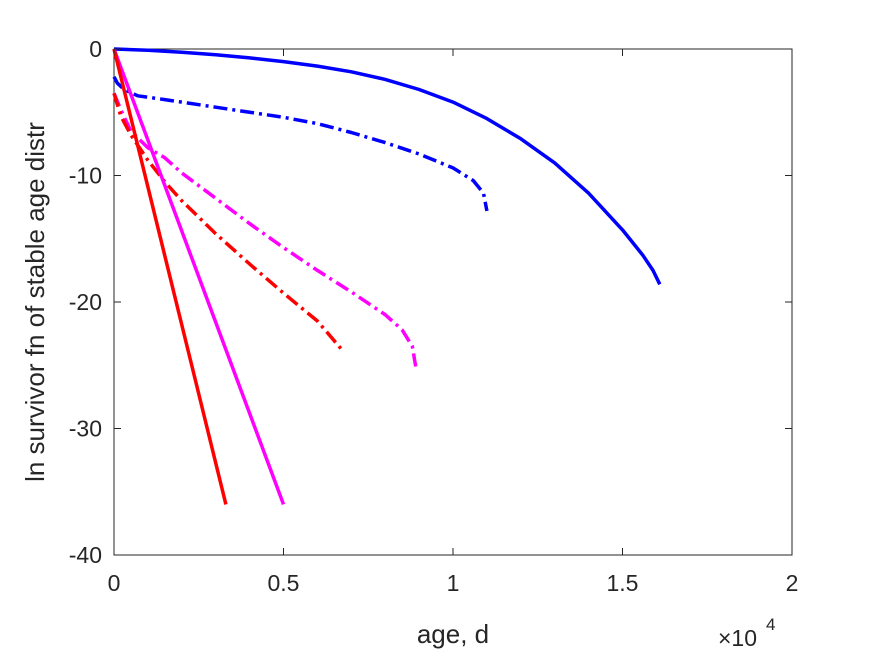 This screenshot has width=875, height=656. What do you see at coordinates (284, 583) in the screenshot?
I see `x-tick-label: 0.5` at bounding box center [284, 583].